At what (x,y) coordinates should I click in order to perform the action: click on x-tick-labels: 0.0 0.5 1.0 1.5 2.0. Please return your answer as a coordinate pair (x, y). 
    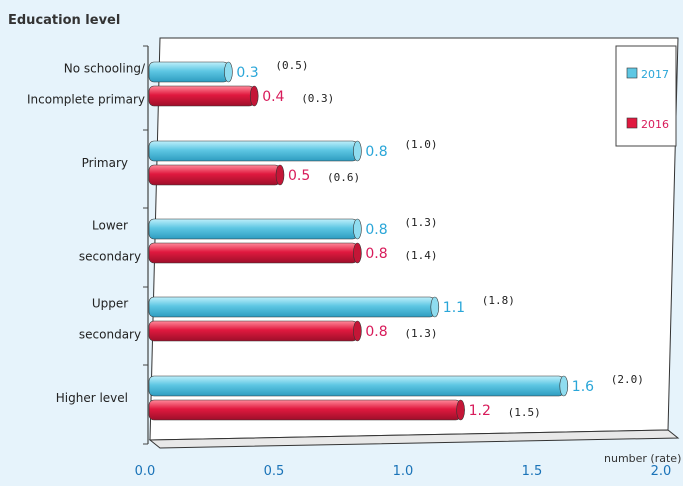
    Looking at the image, I should click on (403, 471).